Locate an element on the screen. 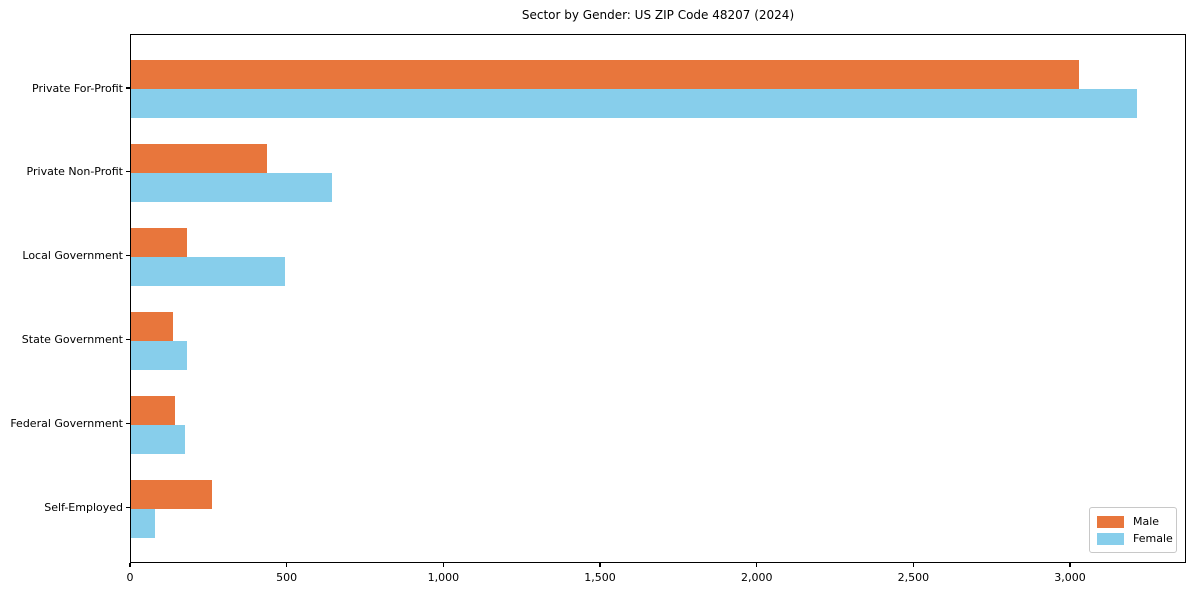 Image resolution: width=1200 pixels, height=600 pixels. x-tick-label-3-000: 3,000 is located at coordinates (1070, 577).